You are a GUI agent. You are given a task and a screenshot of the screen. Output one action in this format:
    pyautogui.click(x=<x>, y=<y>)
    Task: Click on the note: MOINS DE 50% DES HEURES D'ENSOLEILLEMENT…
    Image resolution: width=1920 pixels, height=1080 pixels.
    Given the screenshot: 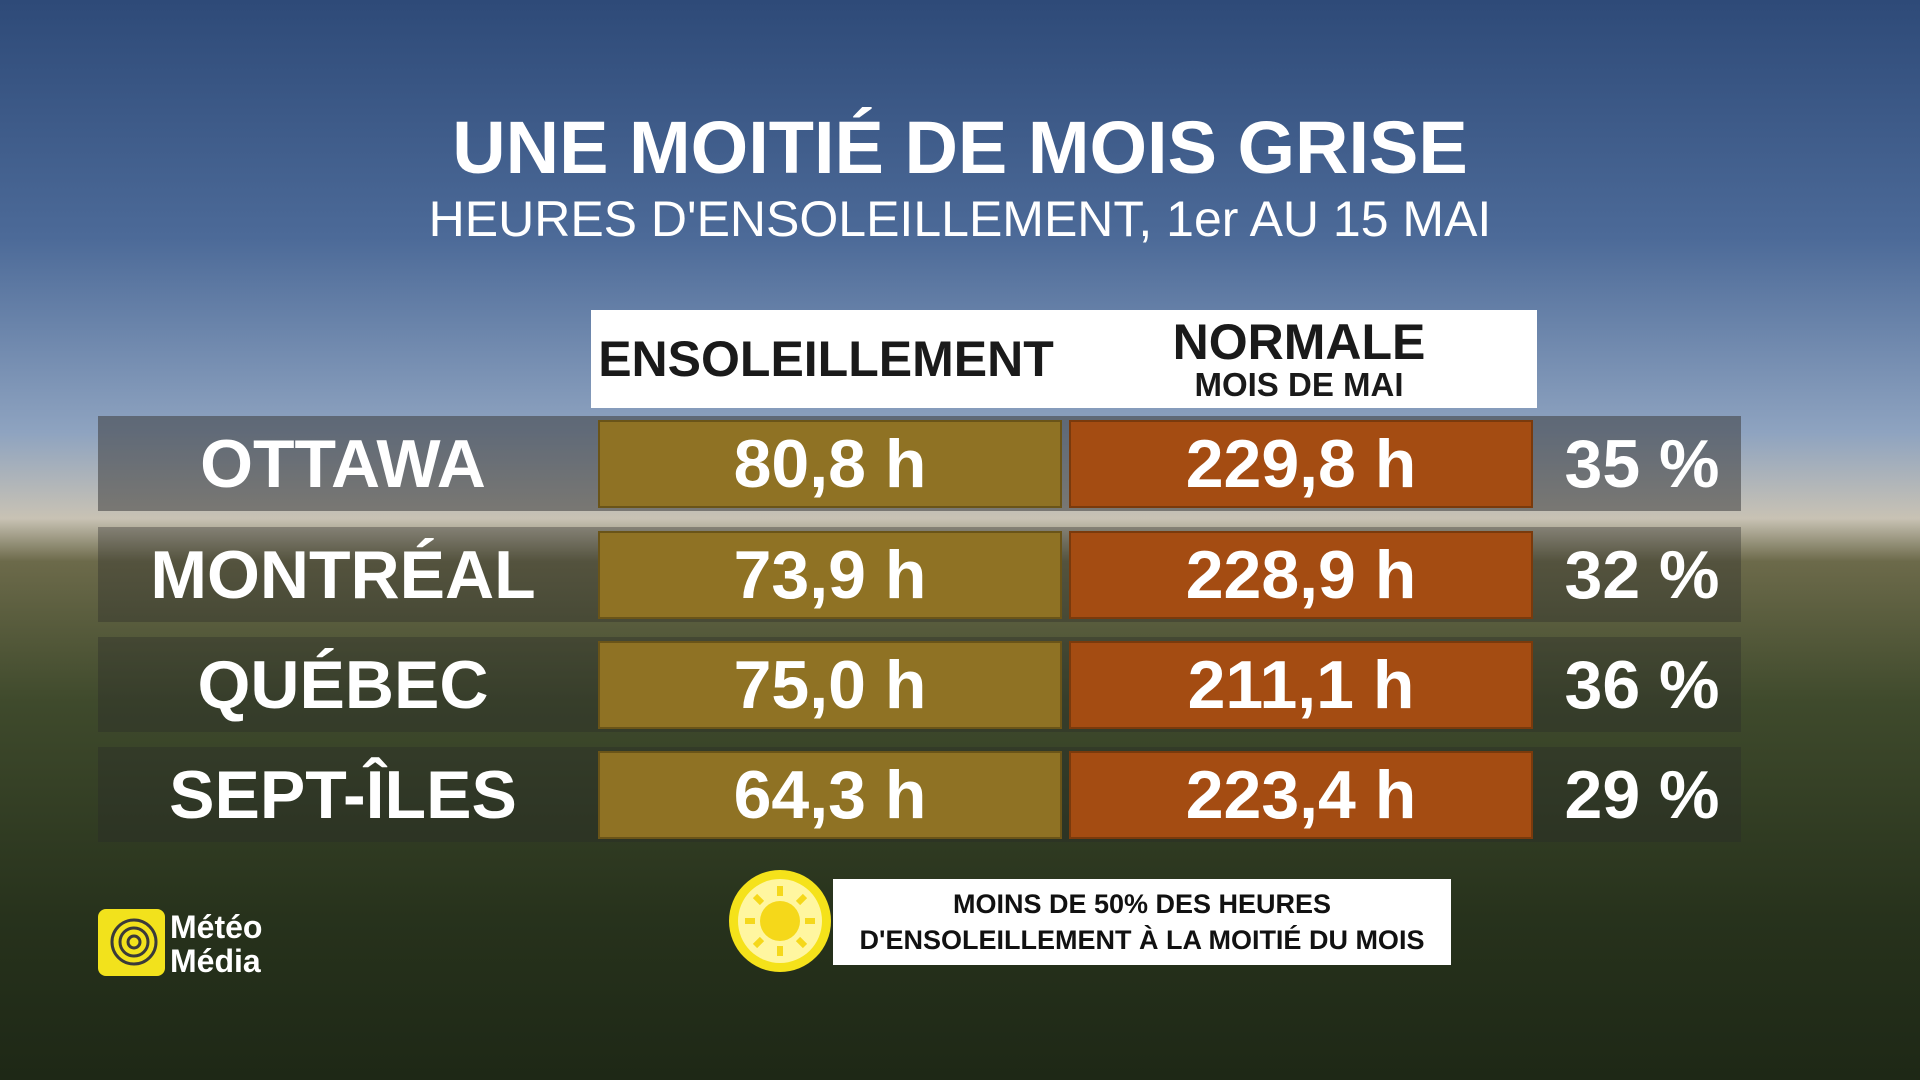 What is the action you would take?
    pyautogui.click(x=1142, y=922)
    